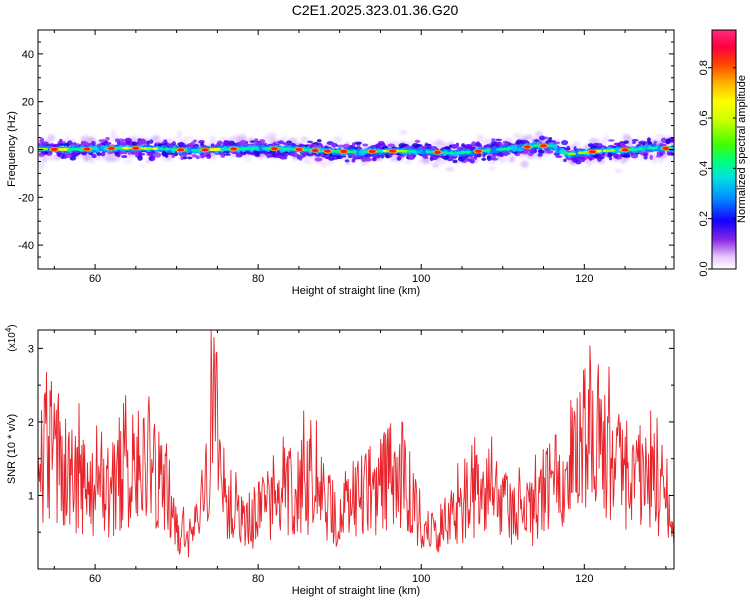 This screenshot has width=750, height=600. I want to click on colorbar-tick-label: 0.2, so click(704, 218).